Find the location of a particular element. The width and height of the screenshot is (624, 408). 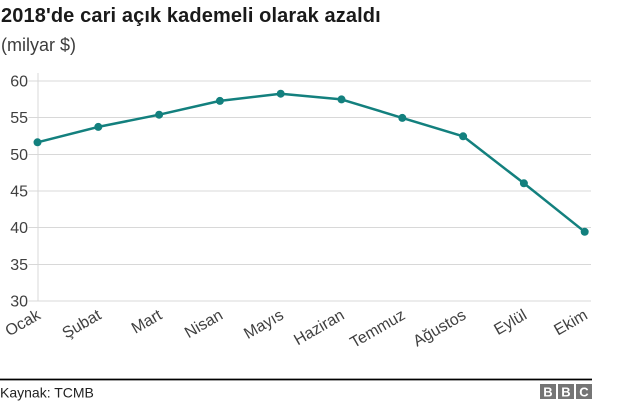

svg-text: C is located at coordinates (584, 392).